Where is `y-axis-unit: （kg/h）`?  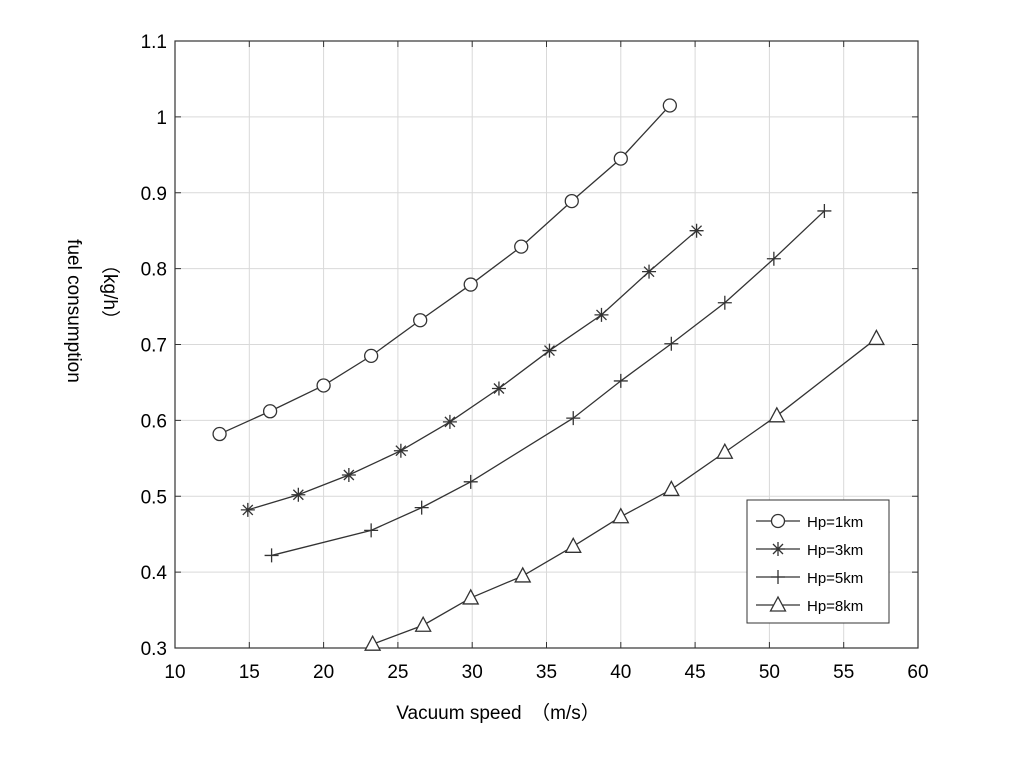
y-axis-unit: （kg/h） is located at coordinates (110, 292).